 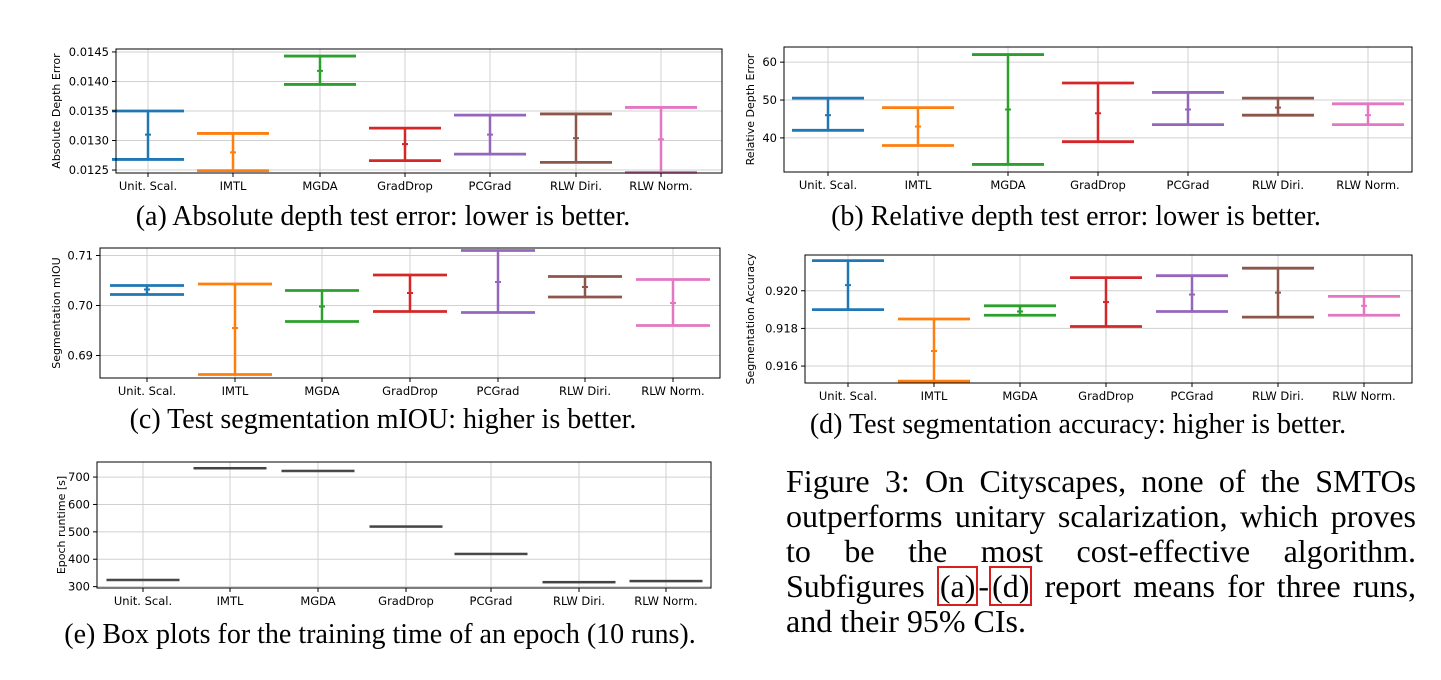 I want to click on y-tick-label: 0.0145, so click(x=89, y=52).